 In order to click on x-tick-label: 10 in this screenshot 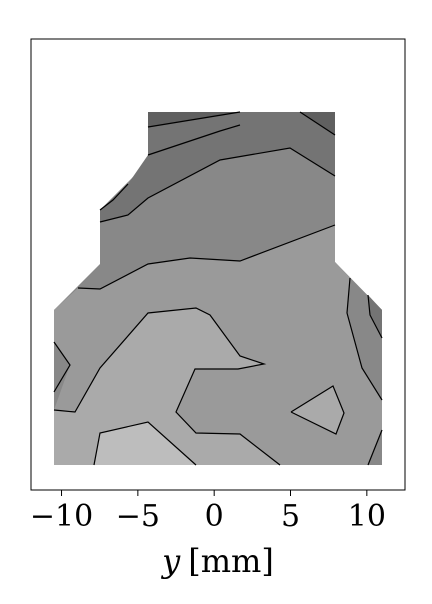, I will do `click(367, 516)`.